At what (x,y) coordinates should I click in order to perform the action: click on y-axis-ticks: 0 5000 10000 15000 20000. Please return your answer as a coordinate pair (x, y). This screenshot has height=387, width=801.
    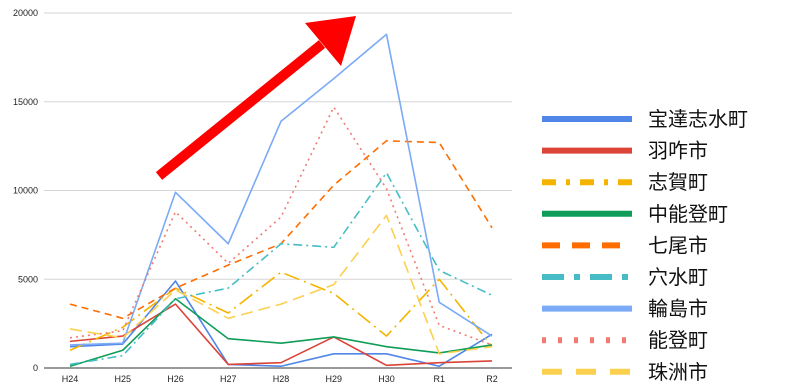
    Looking at the image, I should click on (25, 190).